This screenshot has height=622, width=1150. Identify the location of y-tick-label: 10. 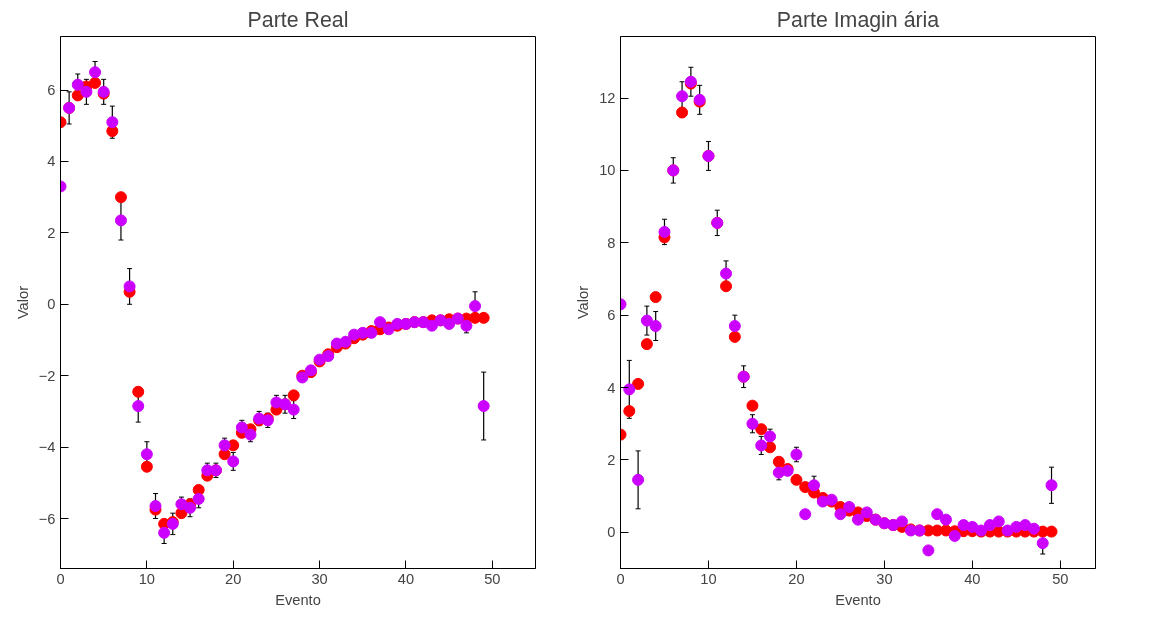
(607, 170).